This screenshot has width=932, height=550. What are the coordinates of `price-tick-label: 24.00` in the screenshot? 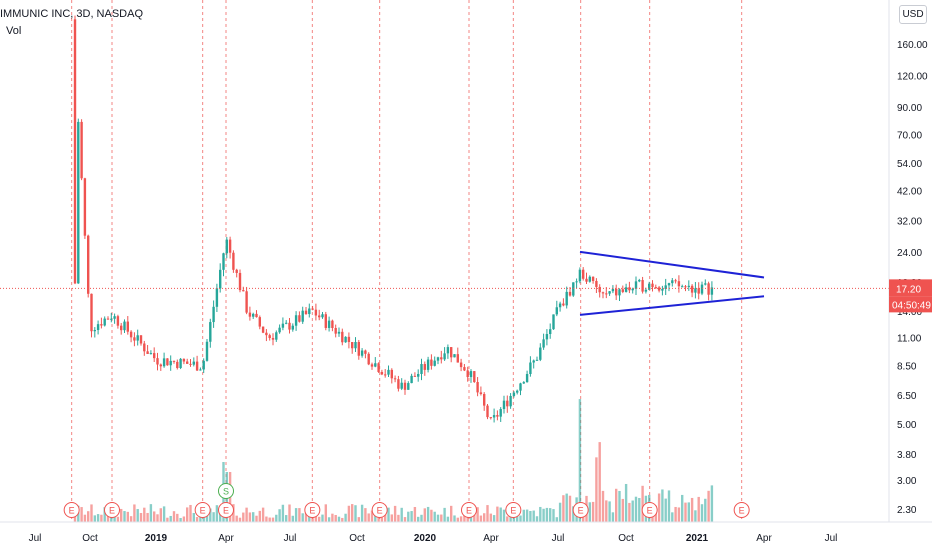 It's located at (909, 253).